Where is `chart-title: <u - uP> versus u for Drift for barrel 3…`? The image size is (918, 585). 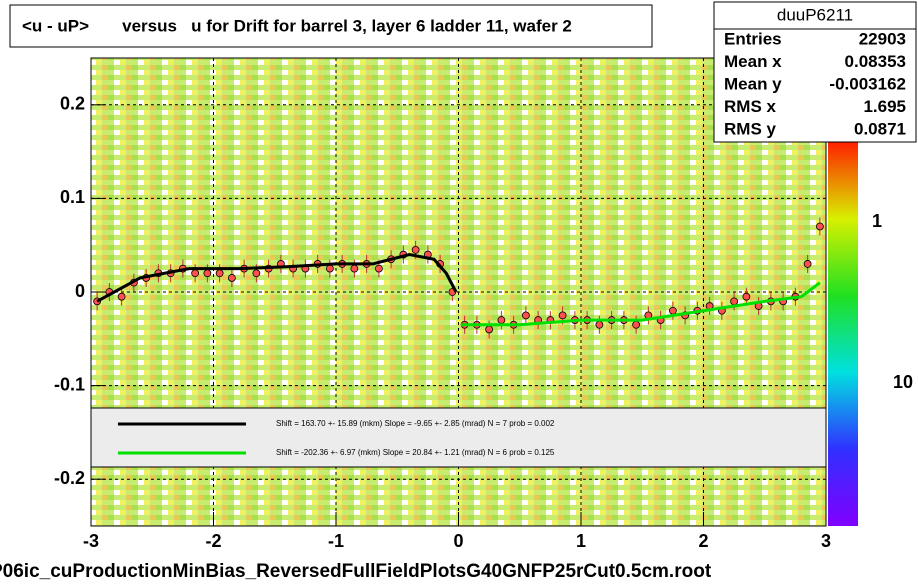 chart-title: <u - uP> versus u for Drift for barrel 3… is located at coordinates (297, 25).